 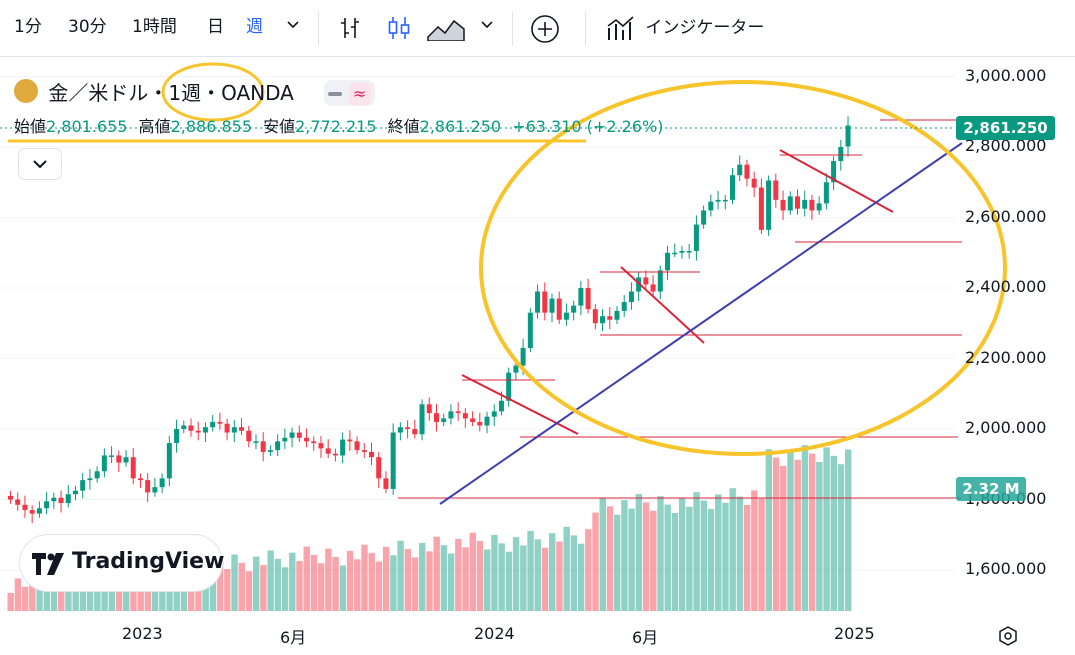 I want to click on legend-toggle-button: ≈, so click(x=349, y=92).